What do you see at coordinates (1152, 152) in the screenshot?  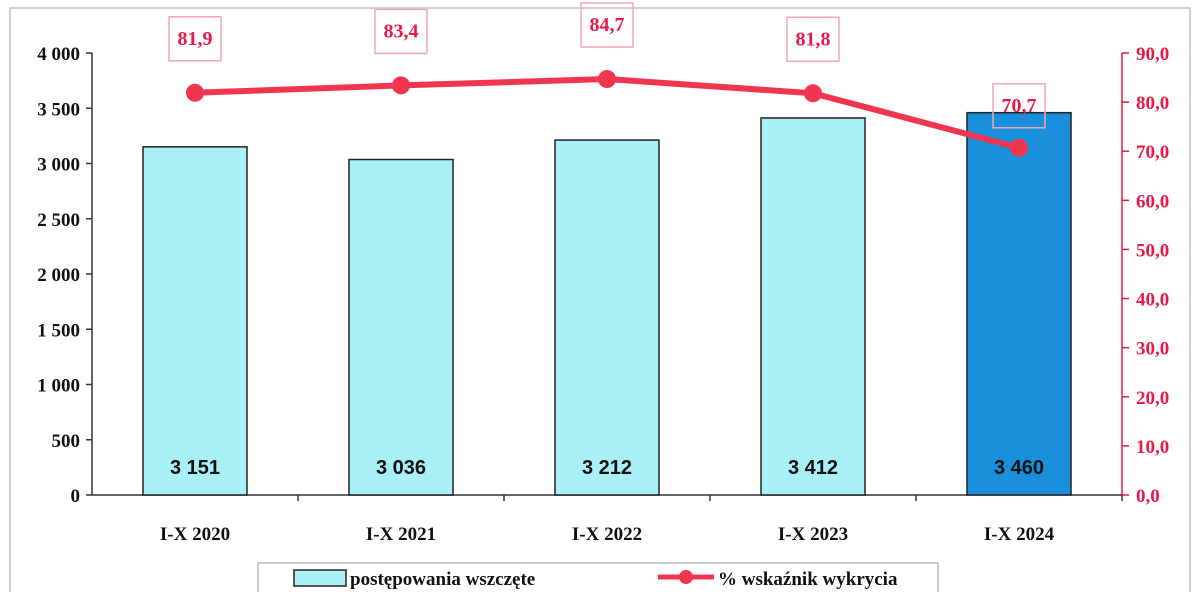 I see `right-tick-label: 70,0` at bounding box center [1152, 152].